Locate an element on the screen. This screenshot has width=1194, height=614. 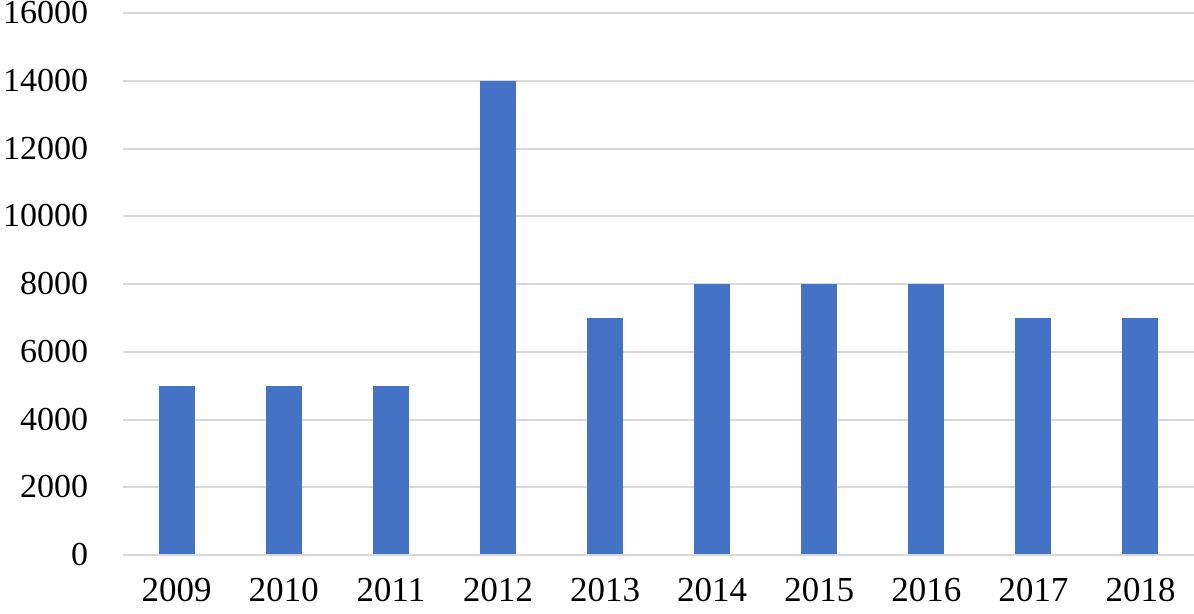
bar-2012 is located at coordinates (497, 317).